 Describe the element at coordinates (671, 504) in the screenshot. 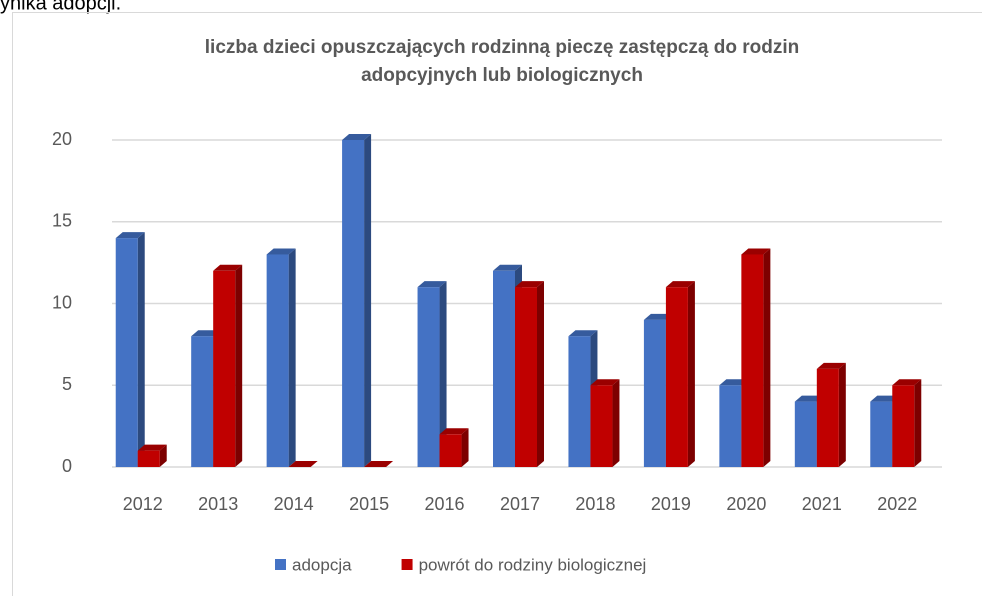

I see `x-tick-label: 2019` at that location.